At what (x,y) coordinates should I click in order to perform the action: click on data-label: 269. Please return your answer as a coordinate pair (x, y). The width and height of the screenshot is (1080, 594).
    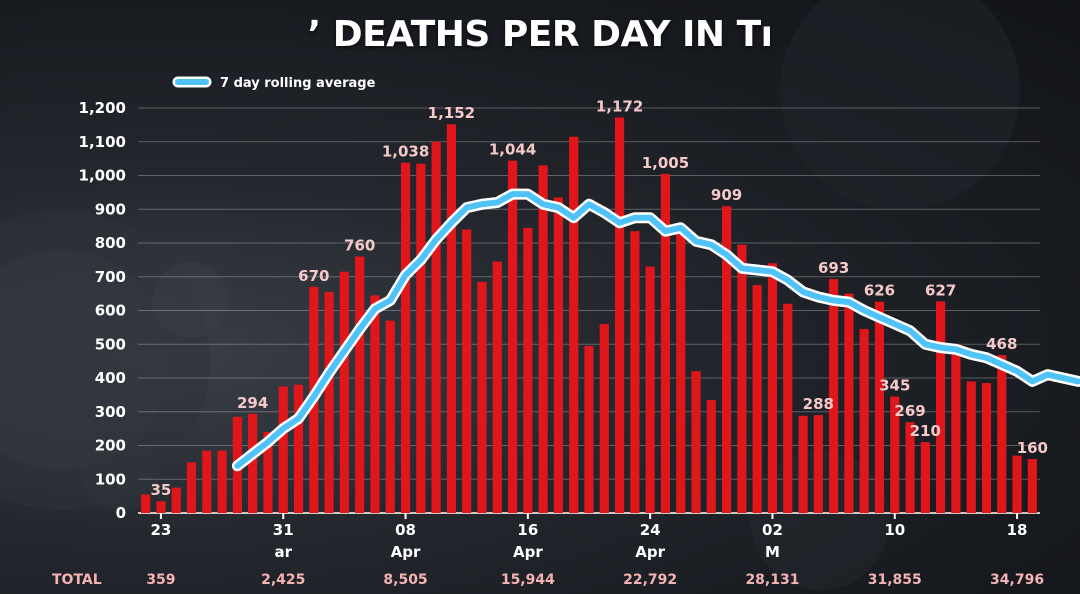
    Looking at the image, I should click on (909, 411).